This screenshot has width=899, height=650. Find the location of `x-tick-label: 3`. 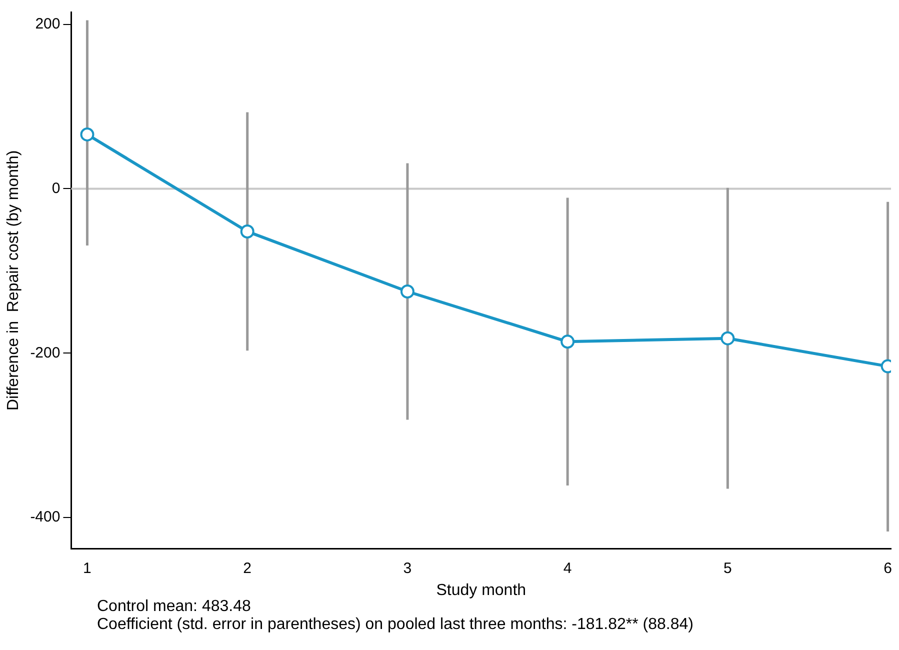

x-tick-label: 3 is located at coordinates (407, 568).